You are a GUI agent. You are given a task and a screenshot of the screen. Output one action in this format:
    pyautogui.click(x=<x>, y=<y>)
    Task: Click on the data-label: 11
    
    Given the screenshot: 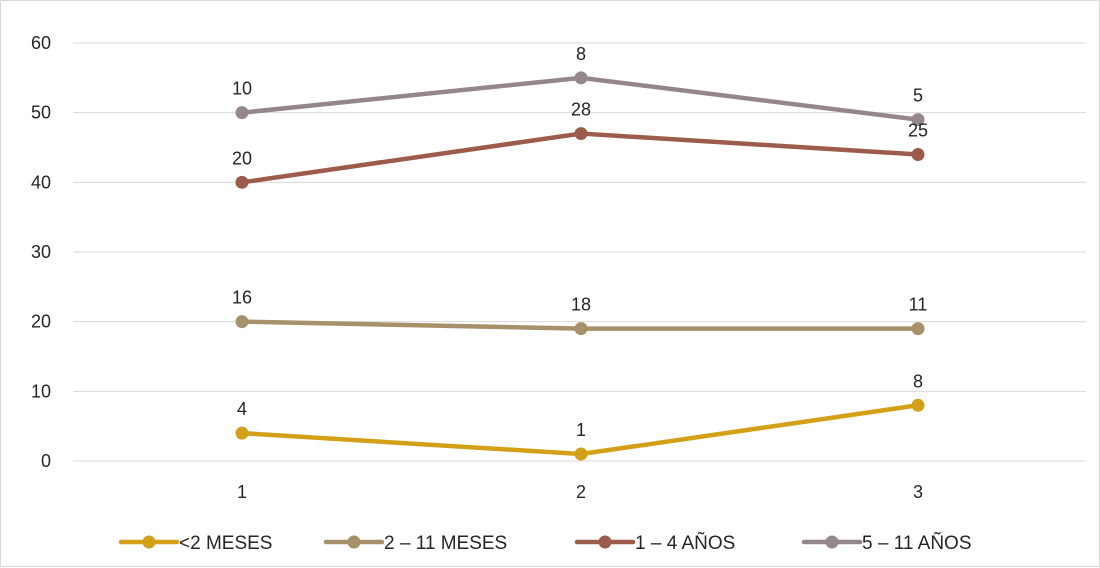 What is the action you would take?
    pyautogui.click(x=918, y=305)
    